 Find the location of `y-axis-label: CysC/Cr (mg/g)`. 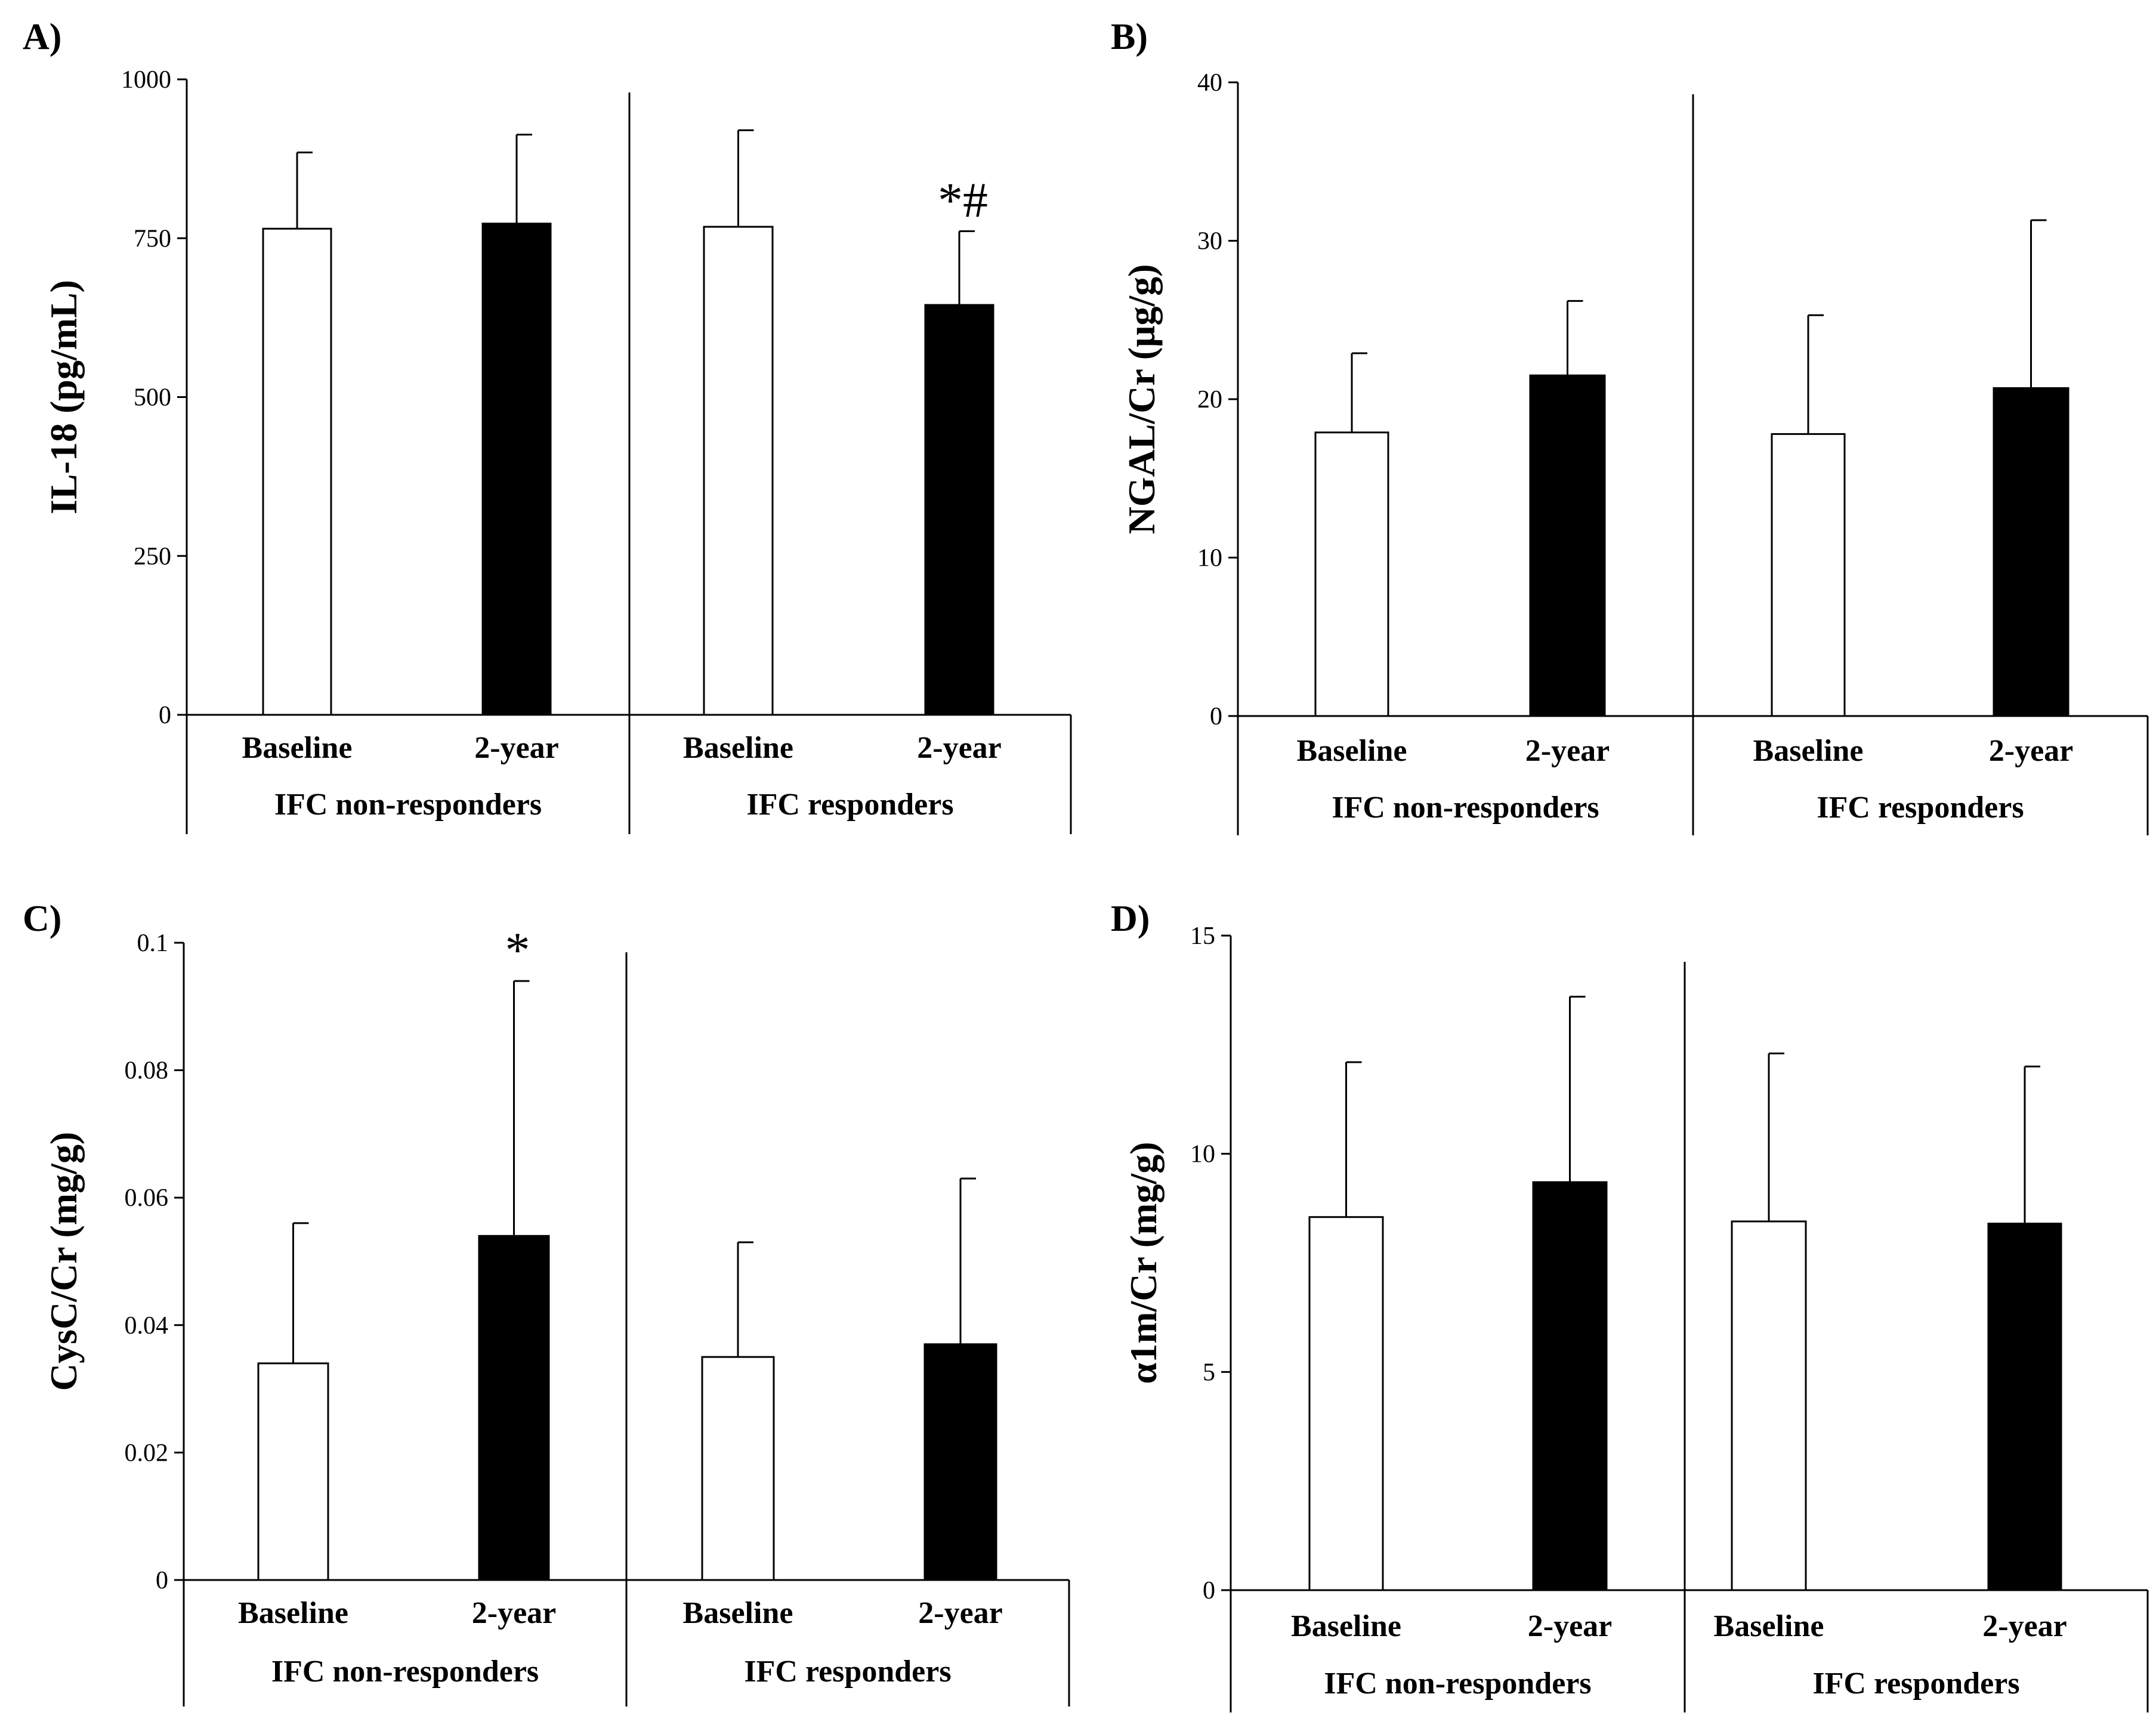

y-axis-label: CysC/Cr (mg/g) is located at coordinates (63, 1261).